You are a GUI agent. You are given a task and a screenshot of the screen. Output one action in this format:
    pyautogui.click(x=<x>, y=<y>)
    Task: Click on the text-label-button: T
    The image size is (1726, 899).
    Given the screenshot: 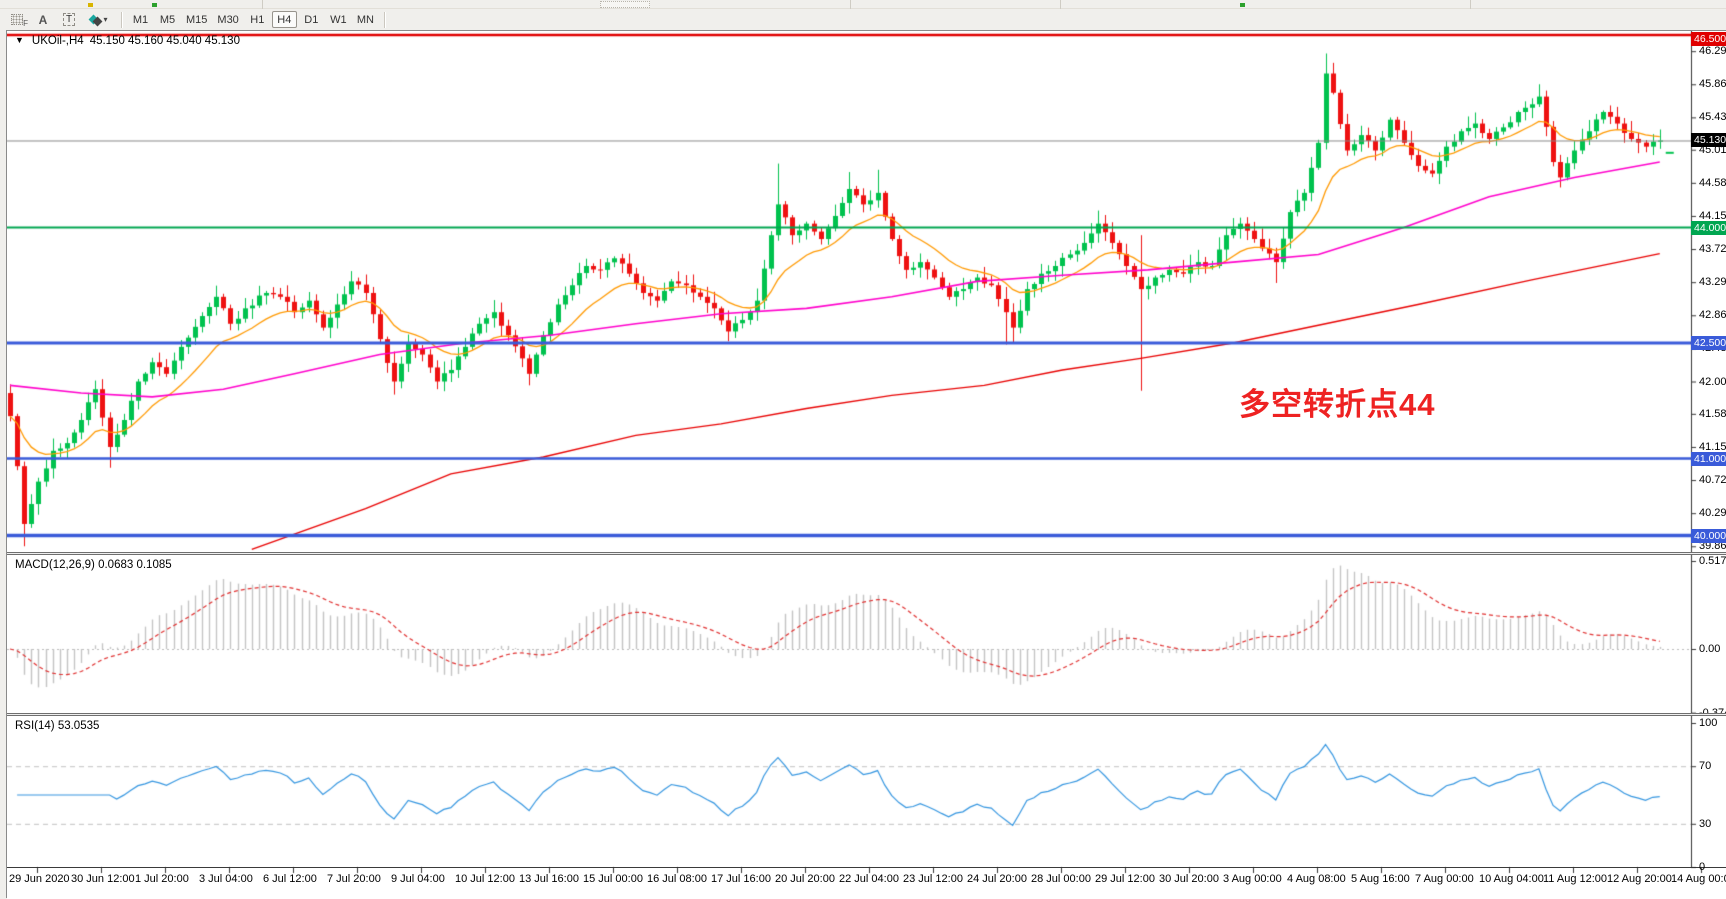 What is the action you would take?
    pyautogui.click(x=69, y=20)
    